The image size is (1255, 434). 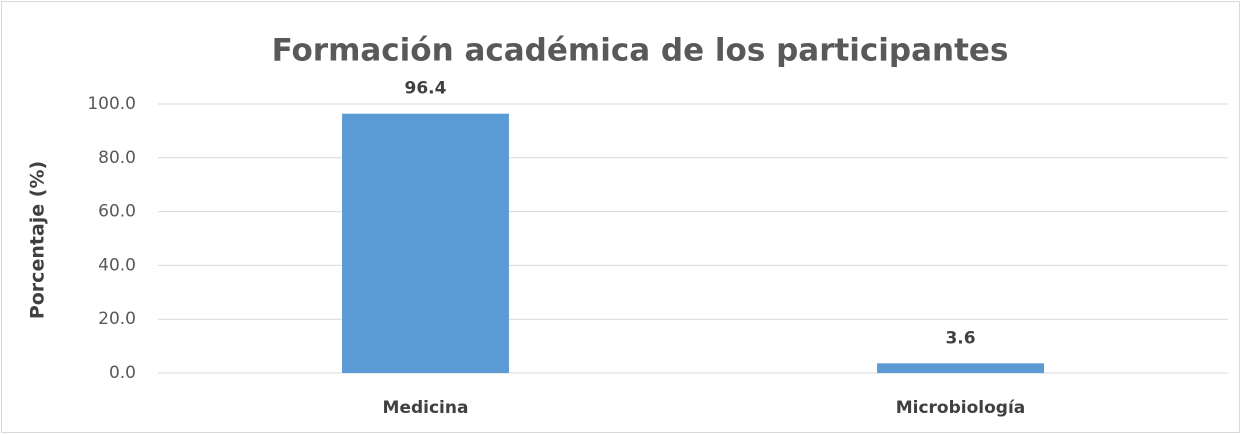 I want to click on y-axis-label: Porcentaje (%), so click(x=38, y=240).